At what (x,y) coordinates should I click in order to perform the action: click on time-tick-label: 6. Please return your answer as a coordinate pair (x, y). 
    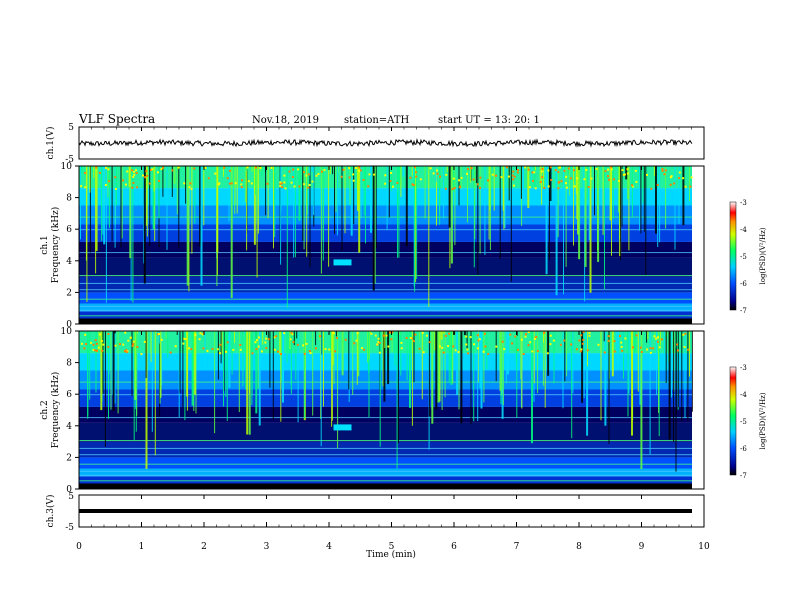
    Looking at the image, I should click on (454, 547).